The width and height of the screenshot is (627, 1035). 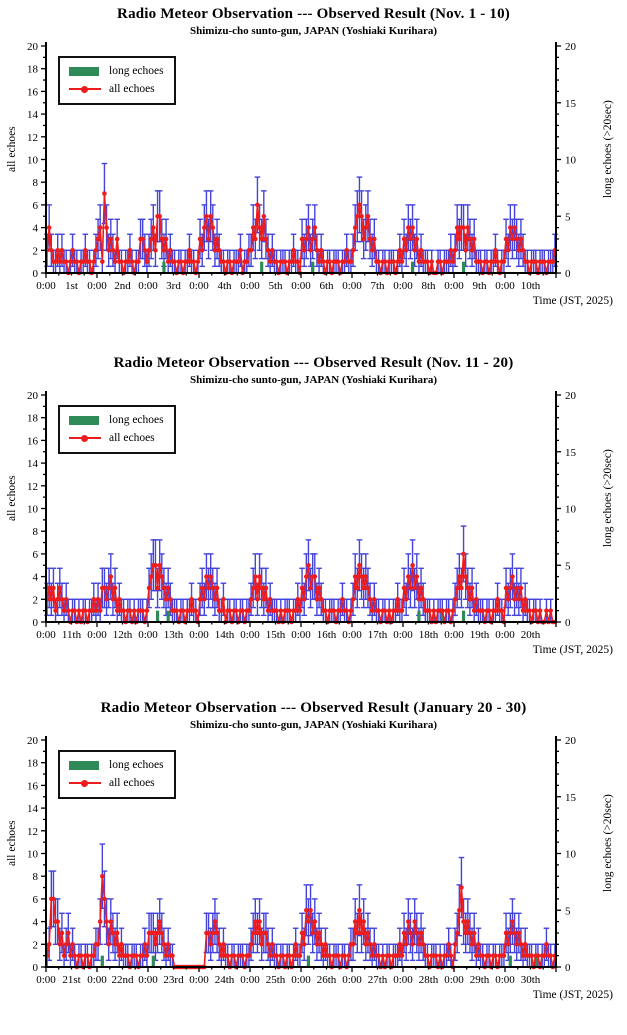 I want to click on svg-text: 16, so click(x=33, y=786).